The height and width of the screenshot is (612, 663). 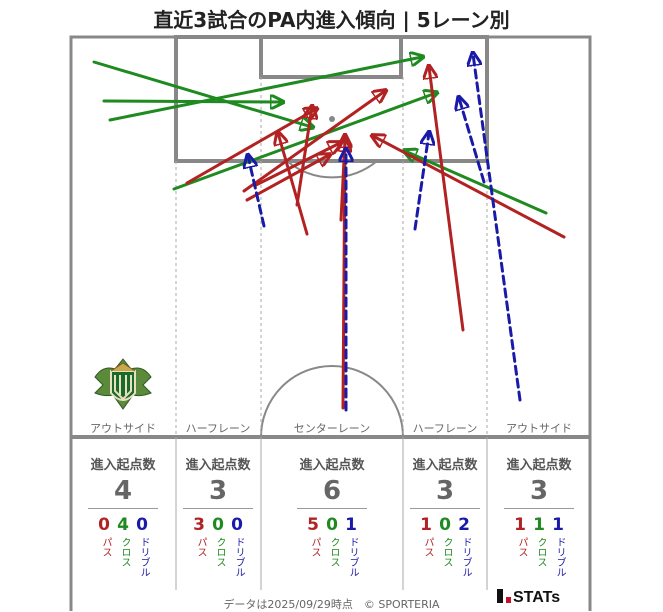 What do you see at coordinates (123, 491) in the screenshot?
I see `lane-stat-total: 4` at bounding box center [123, 491].